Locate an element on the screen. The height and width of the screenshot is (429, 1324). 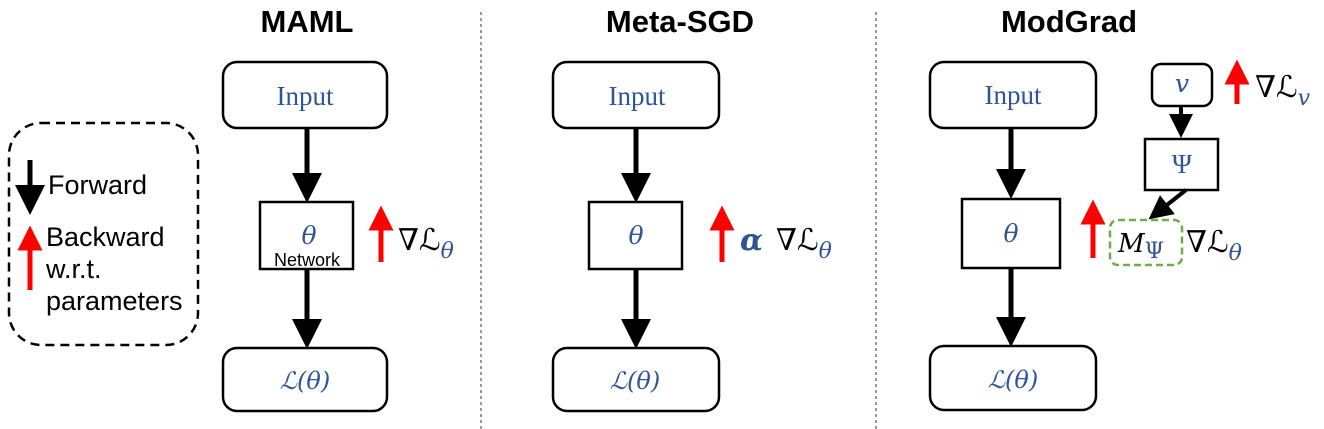
legend: Forward Backward w.r.t. parameters is located at coordinates (103, 234).